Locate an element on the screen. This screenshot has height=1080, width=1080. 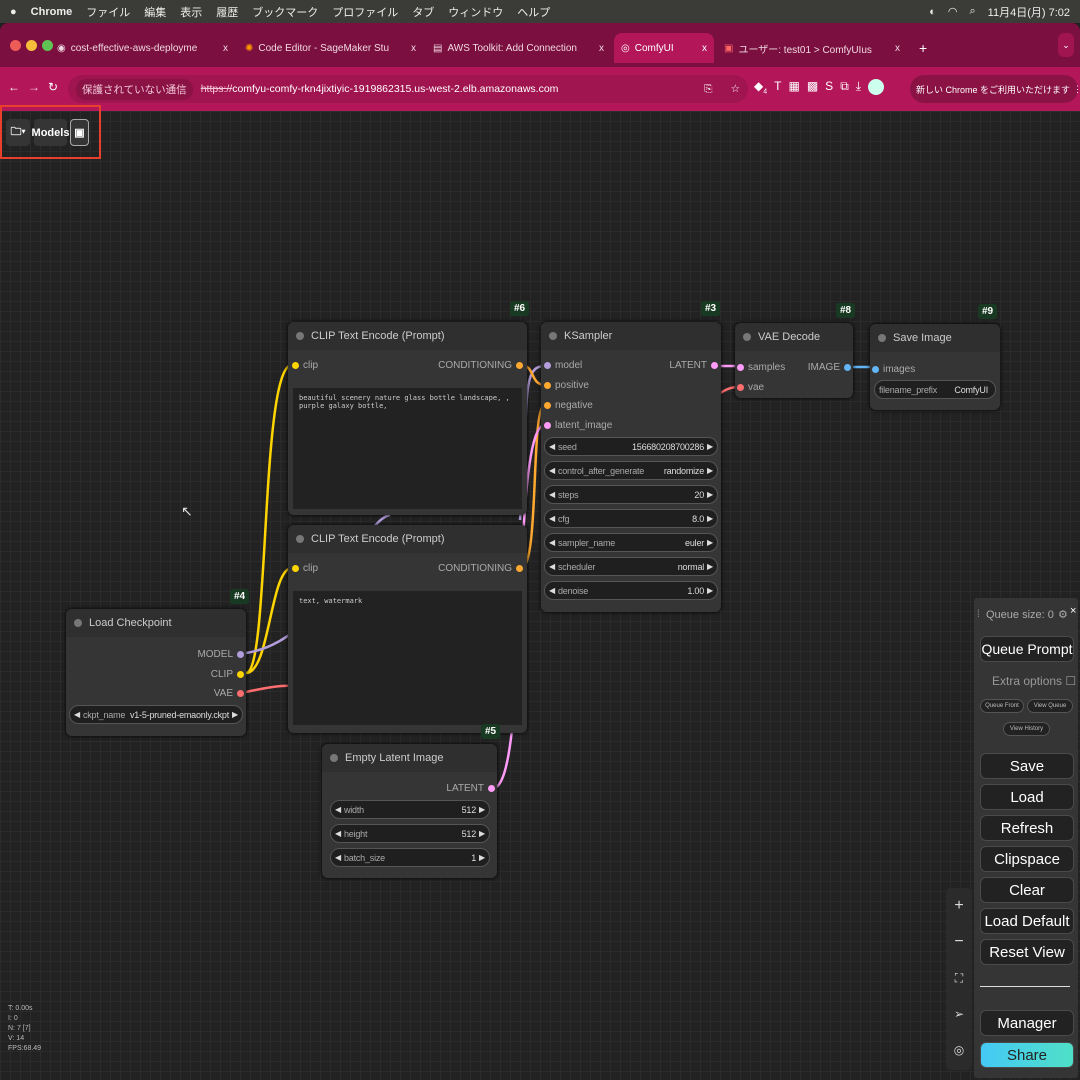
extensions-puzzle-icon: ⧉ is located at coordinates (844, 86).